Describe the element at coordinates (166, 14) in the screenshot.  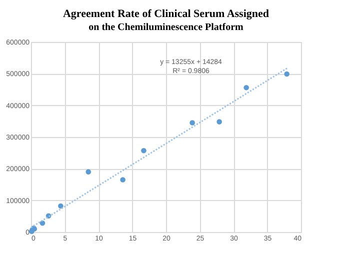
I see `chart-title: Agreement Rate of Clinical Serum Assigned` at that location.